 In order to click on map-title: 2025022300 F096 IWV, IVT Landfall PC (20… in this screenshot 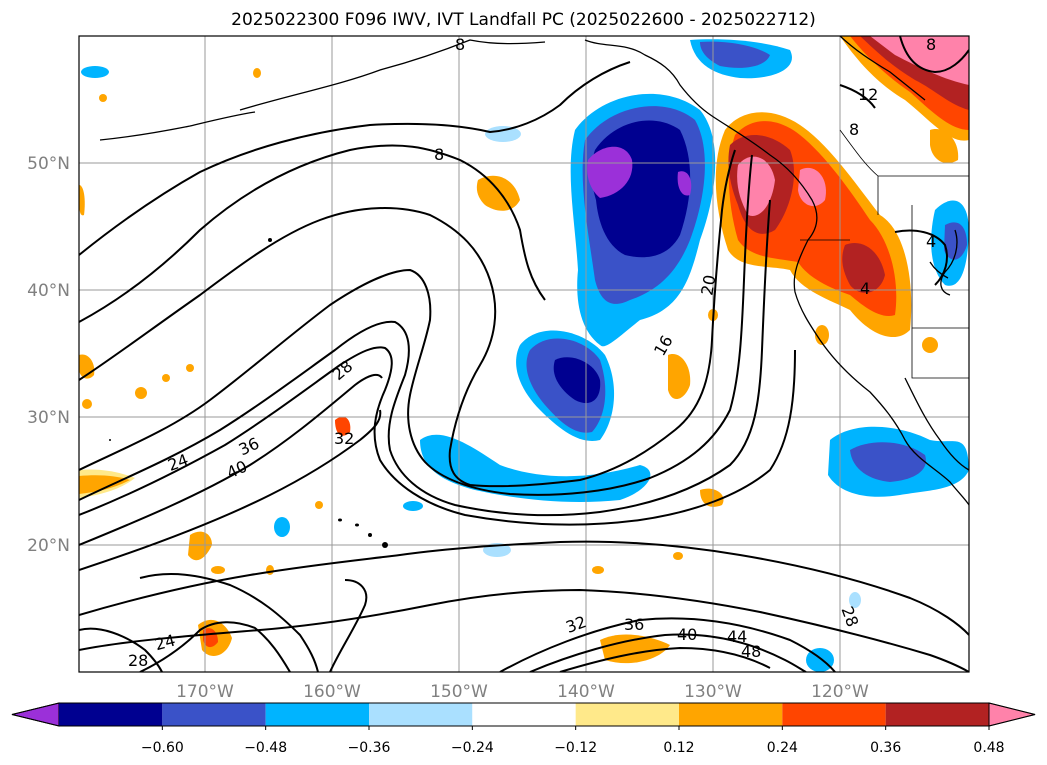, I will do `click(523, 20)`.